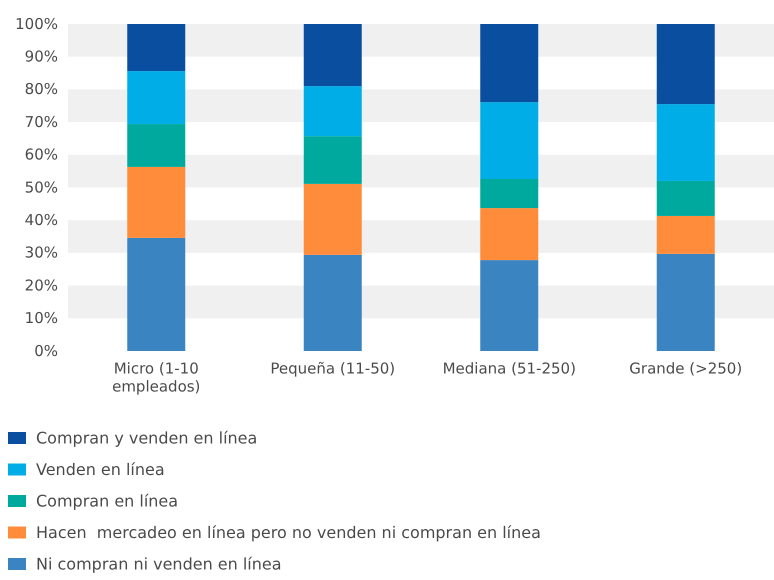 The height and width of the screenshot is (580, 774). Describe the element at coordinates (159, 564) in the screenshot. I see `legend-label: Ni compran ni venden en línea` at that location.